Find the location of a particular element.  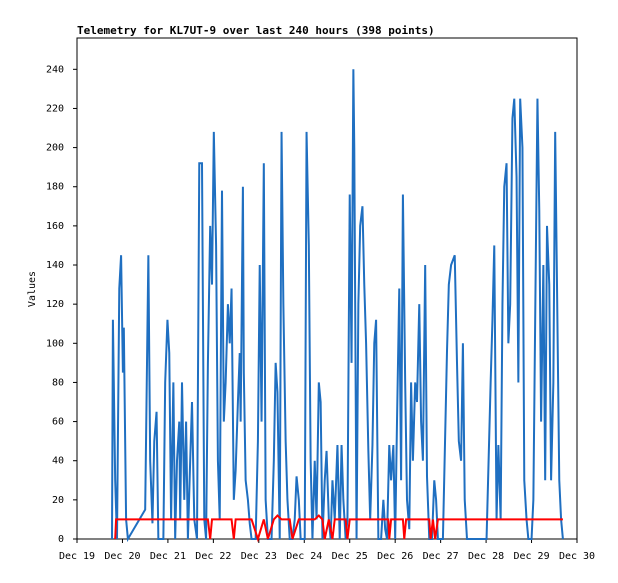

y-tick-label: 100 is located at coordinates (55, 343).